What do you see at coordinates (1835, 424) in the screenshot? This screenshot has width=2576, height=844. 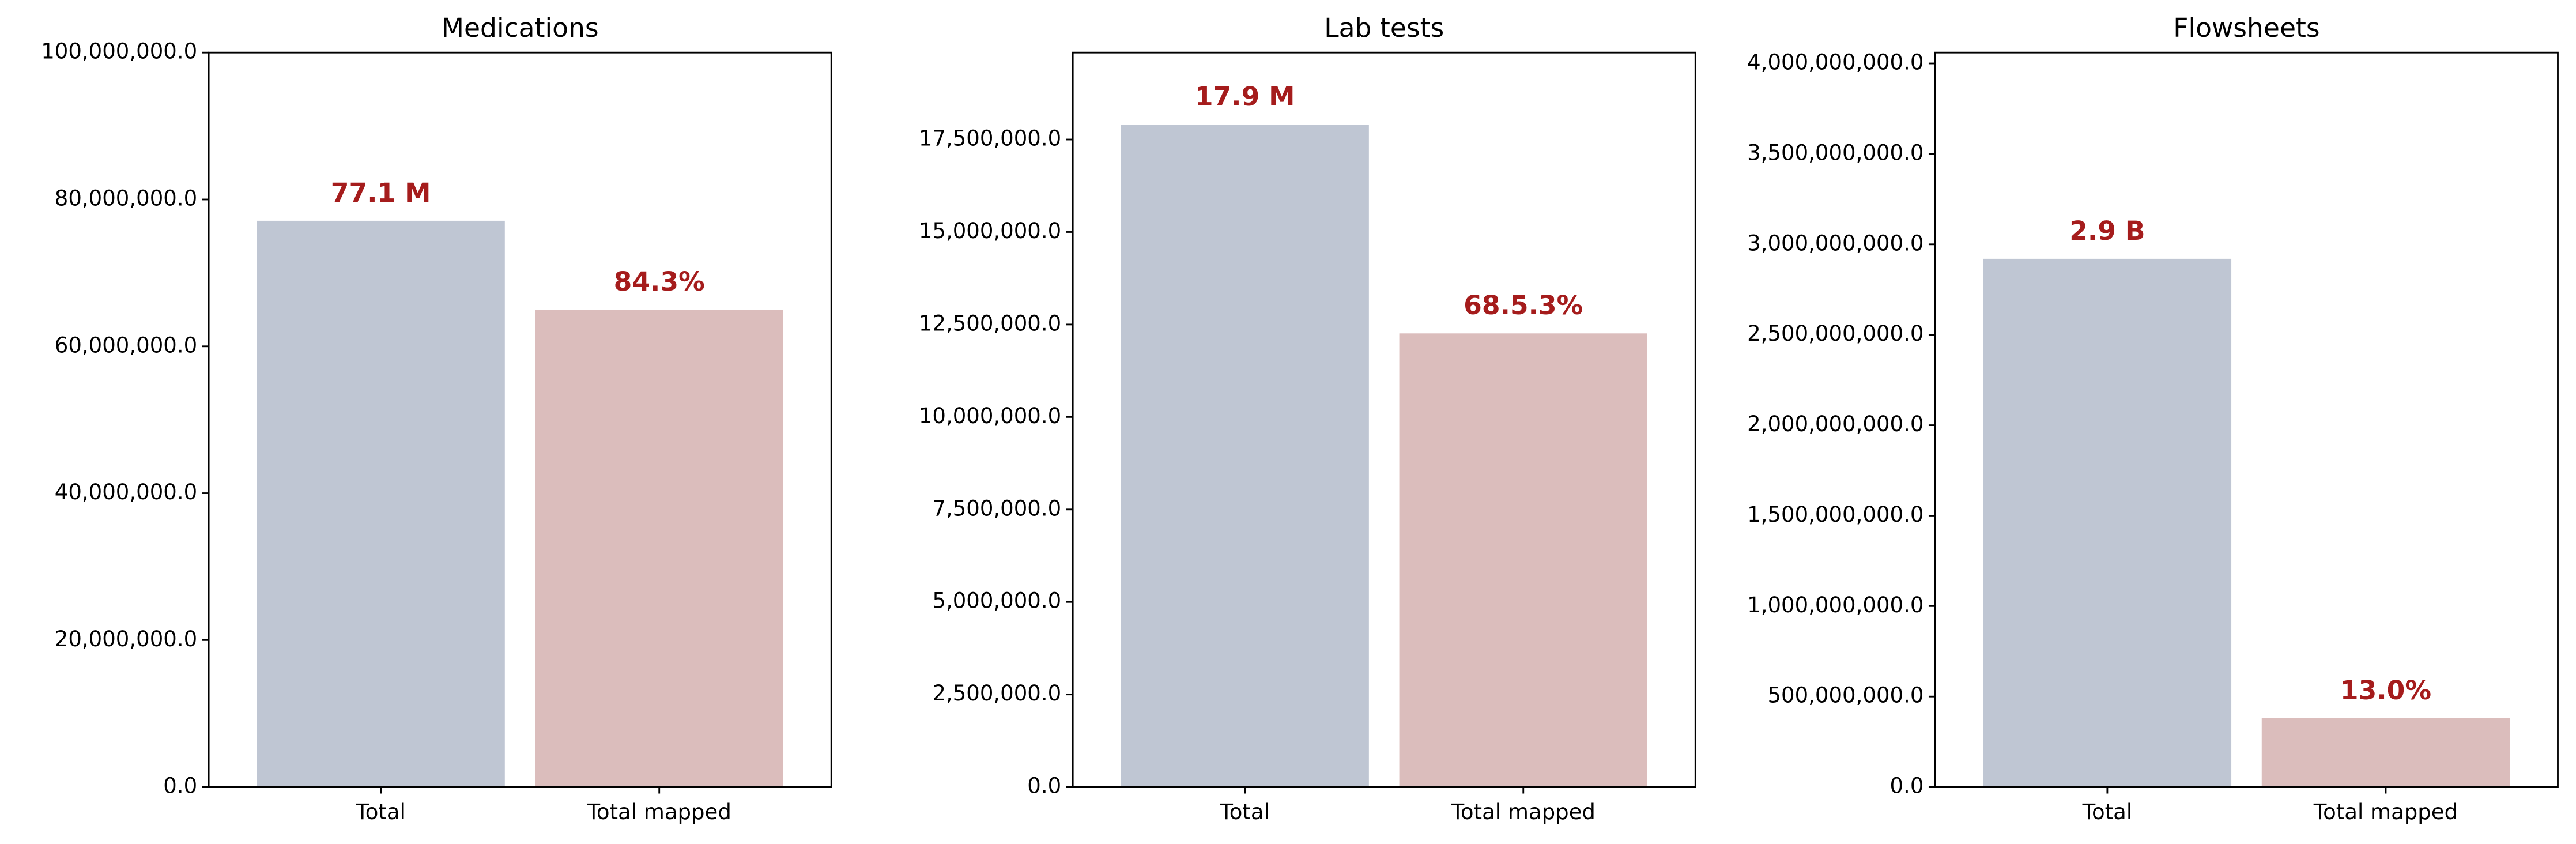 I see `y-tick-label: 2,000,000,000.0` at bounding box center [1835, 424].